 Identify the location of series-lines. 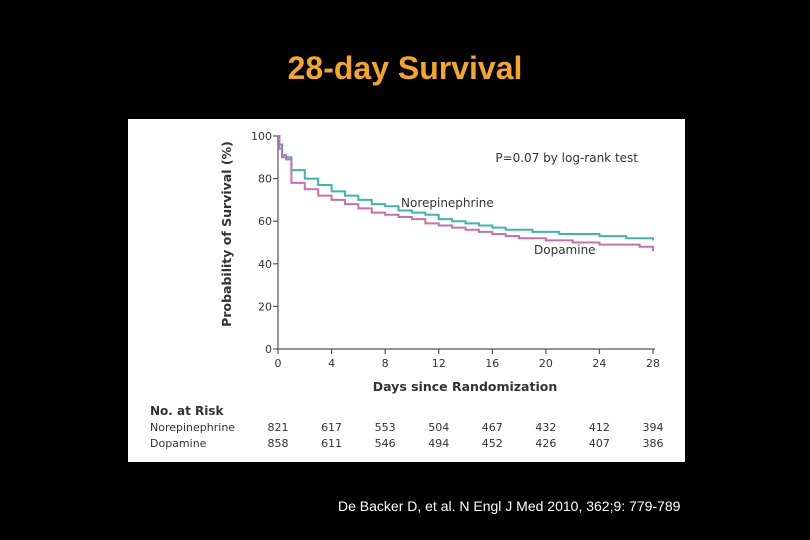
(466, 193).